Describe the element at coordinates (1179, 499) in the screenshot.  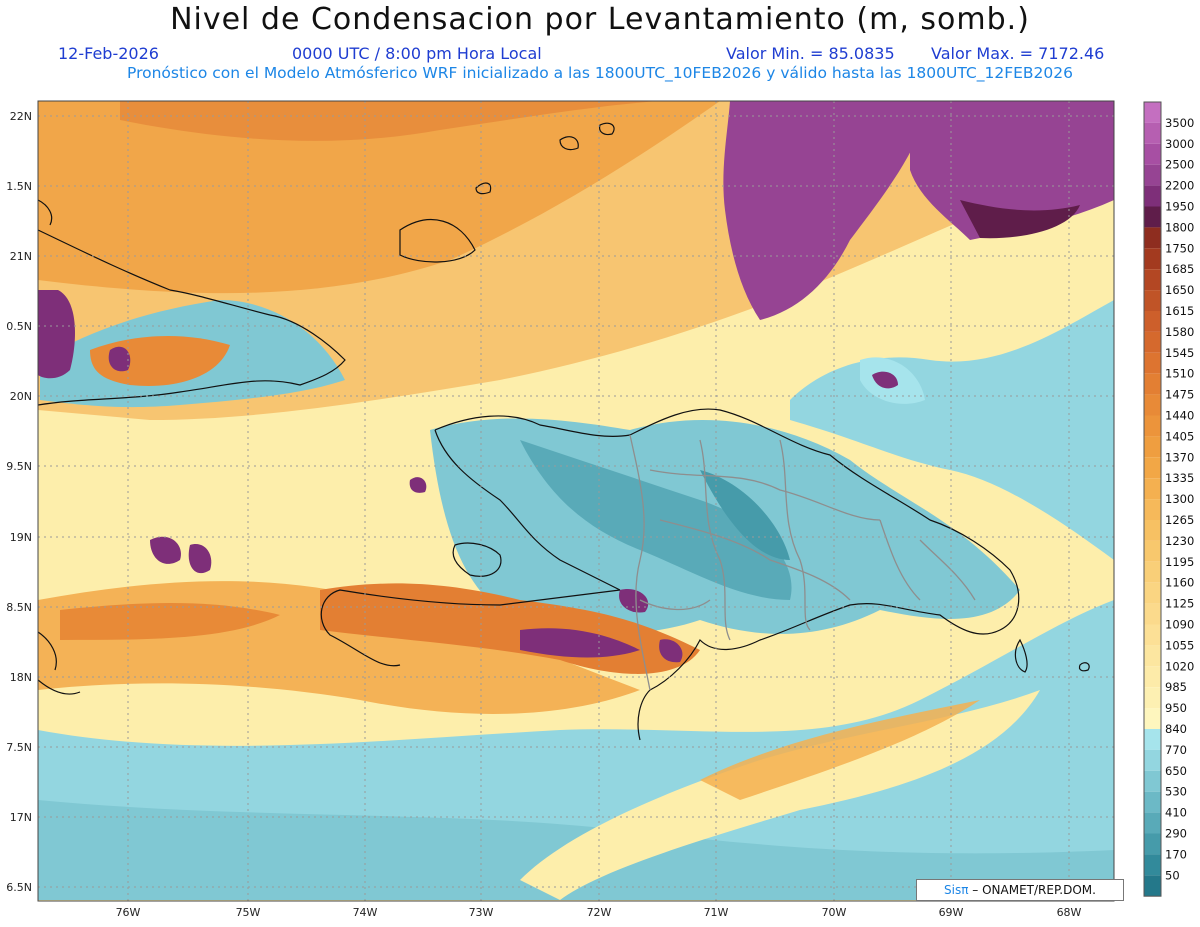
I see `colorbar-label: 1300` at that location.